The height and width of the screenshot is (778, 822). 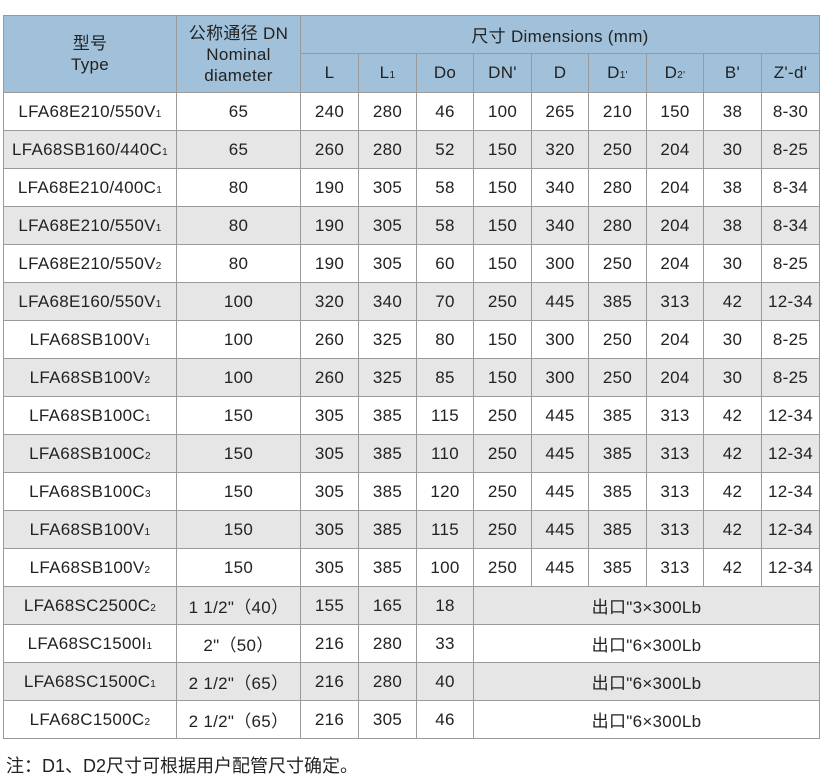 What do you see at coordinates (329, 73) in the screenshot?
I see `column-header: L` at bounding box center [329, 73].